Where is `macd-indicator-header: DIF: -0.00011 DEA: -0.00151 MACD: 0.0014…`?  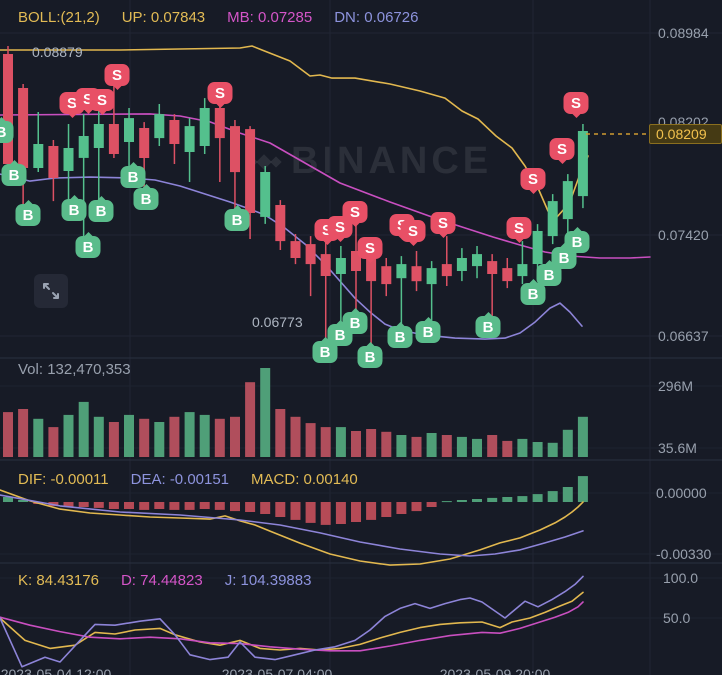 macd-indicator-header: DIF: -0.00011 DEA: -0.00151 MACD: 0.0014… is located at coordinates (188, 479).